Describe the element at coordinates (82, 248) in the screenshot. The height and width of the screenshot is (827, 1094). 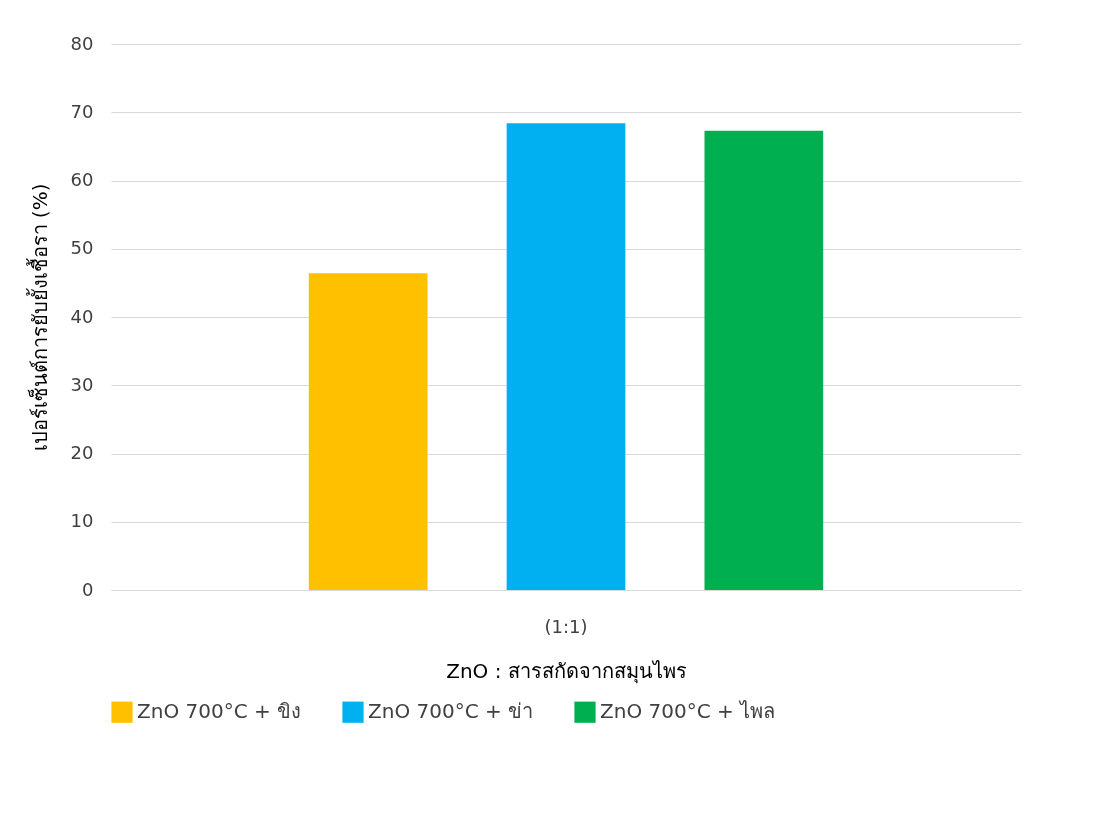
I see `y-tick-label: 50` at that location.